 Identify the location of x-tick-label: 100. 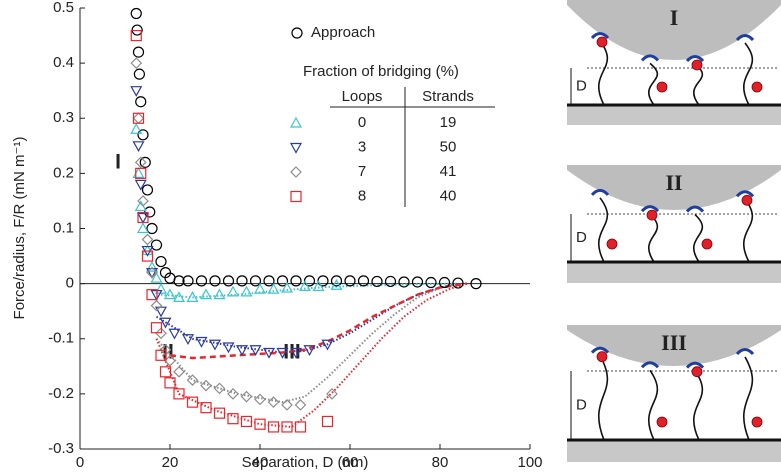
(529, 462).